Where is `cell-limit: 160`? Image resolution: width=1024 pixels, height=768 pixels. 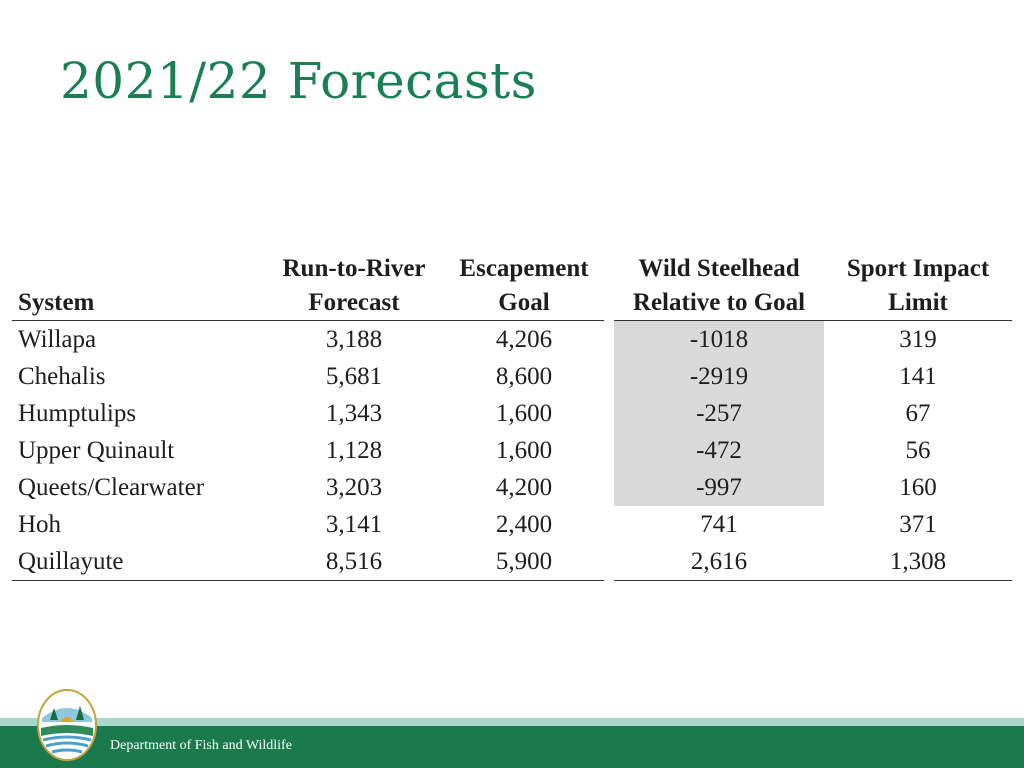 cell-limit: 160 is located at coordinates (918, 487).